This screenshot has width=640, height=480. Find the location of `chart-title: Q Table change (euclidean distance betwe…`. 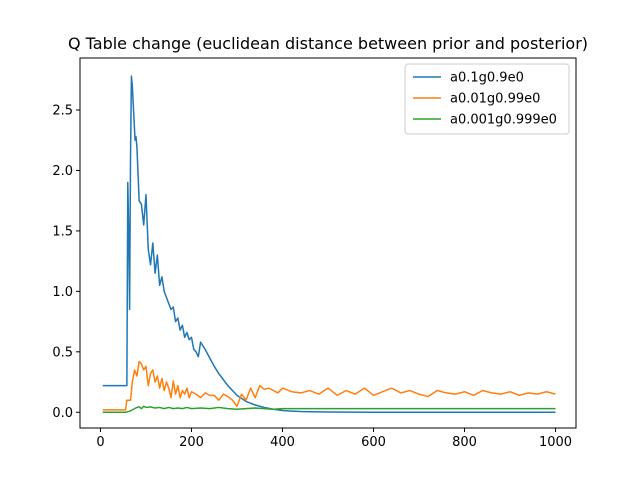

chart-title: Q Table change (euclidean distance betwe… is located at coordinates (328, 43).